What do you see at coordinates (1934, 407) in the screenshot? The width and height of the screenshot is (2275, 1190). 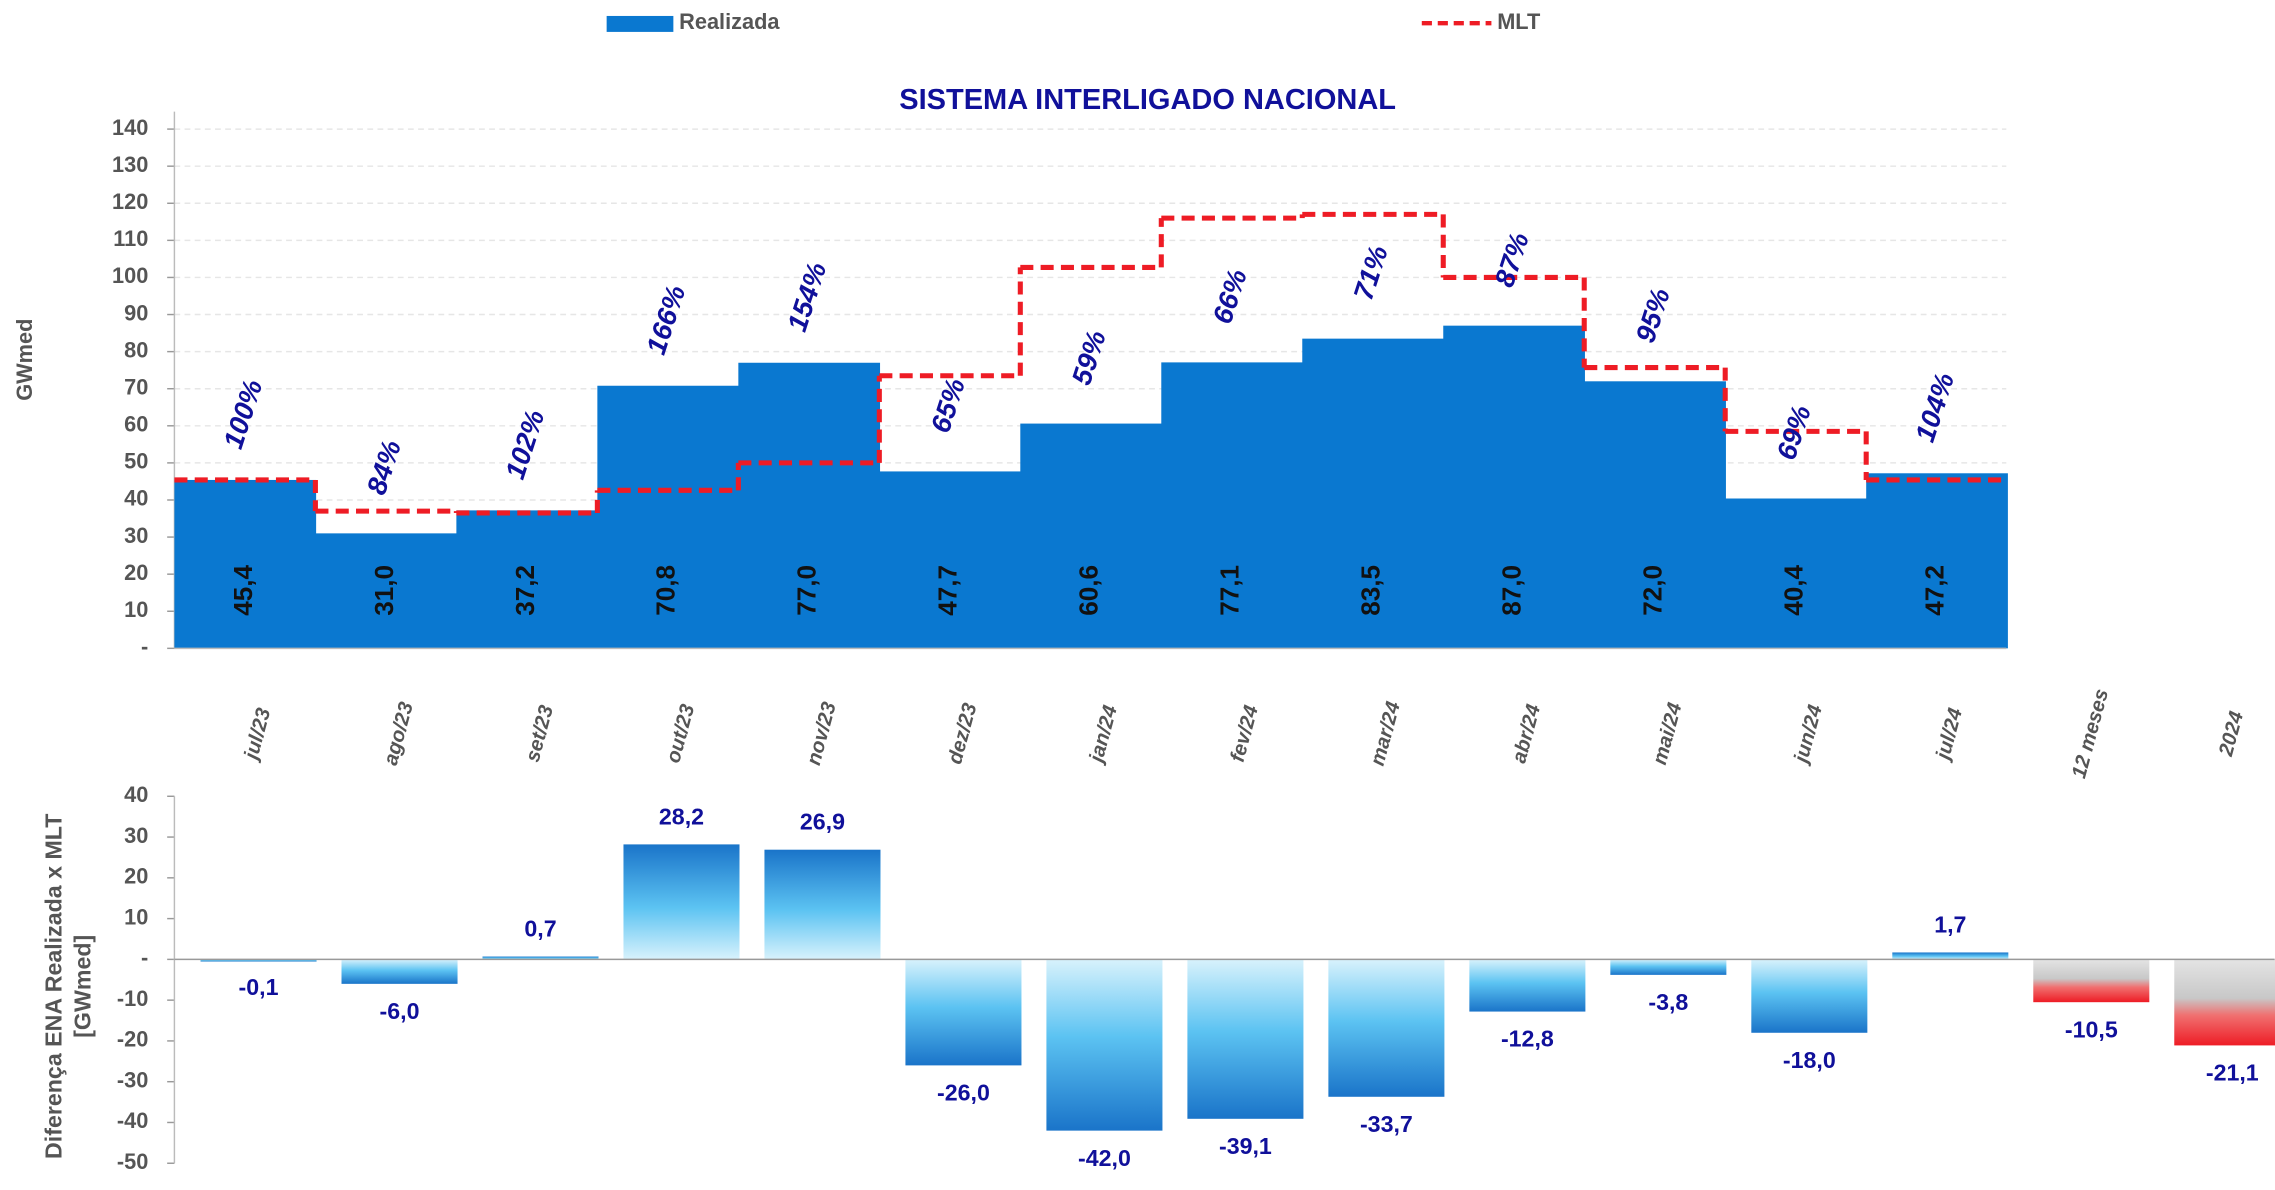 I see `percent-label: 104%` at bounding box center [1934, 407].